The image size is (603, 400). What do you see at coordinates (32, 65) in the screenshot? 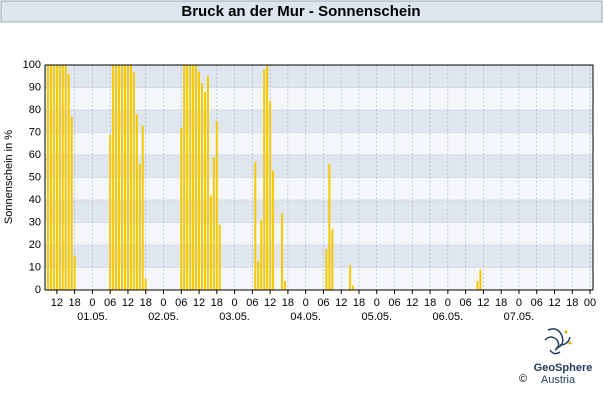
I see `y-tick-label: 100` at bounding box center [32, 65].